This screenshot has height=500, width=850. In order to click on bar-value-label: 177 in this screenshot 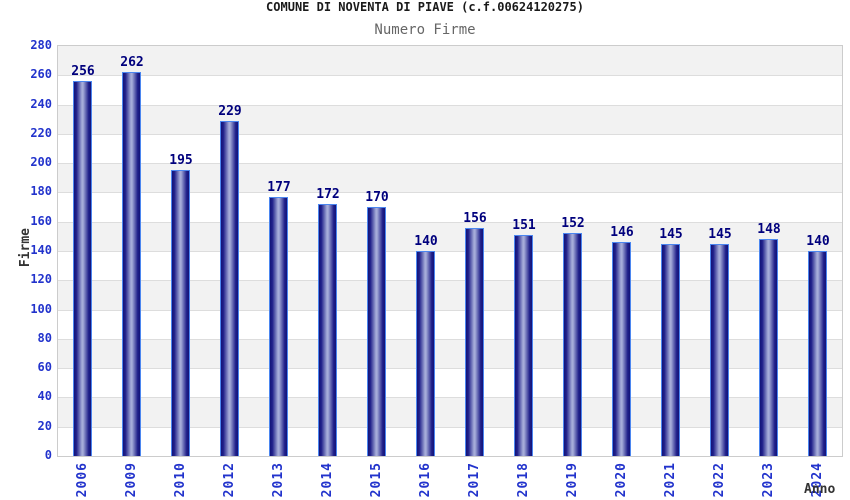, I will do `click(279, 187)`.